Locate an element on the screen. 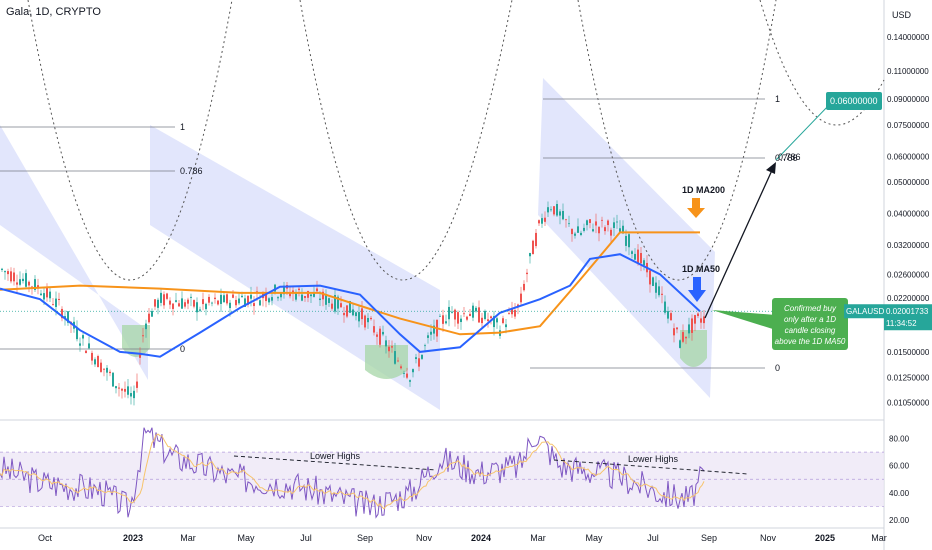  price-tick-label: 0.07500000 is located at coordinates (908, 125).